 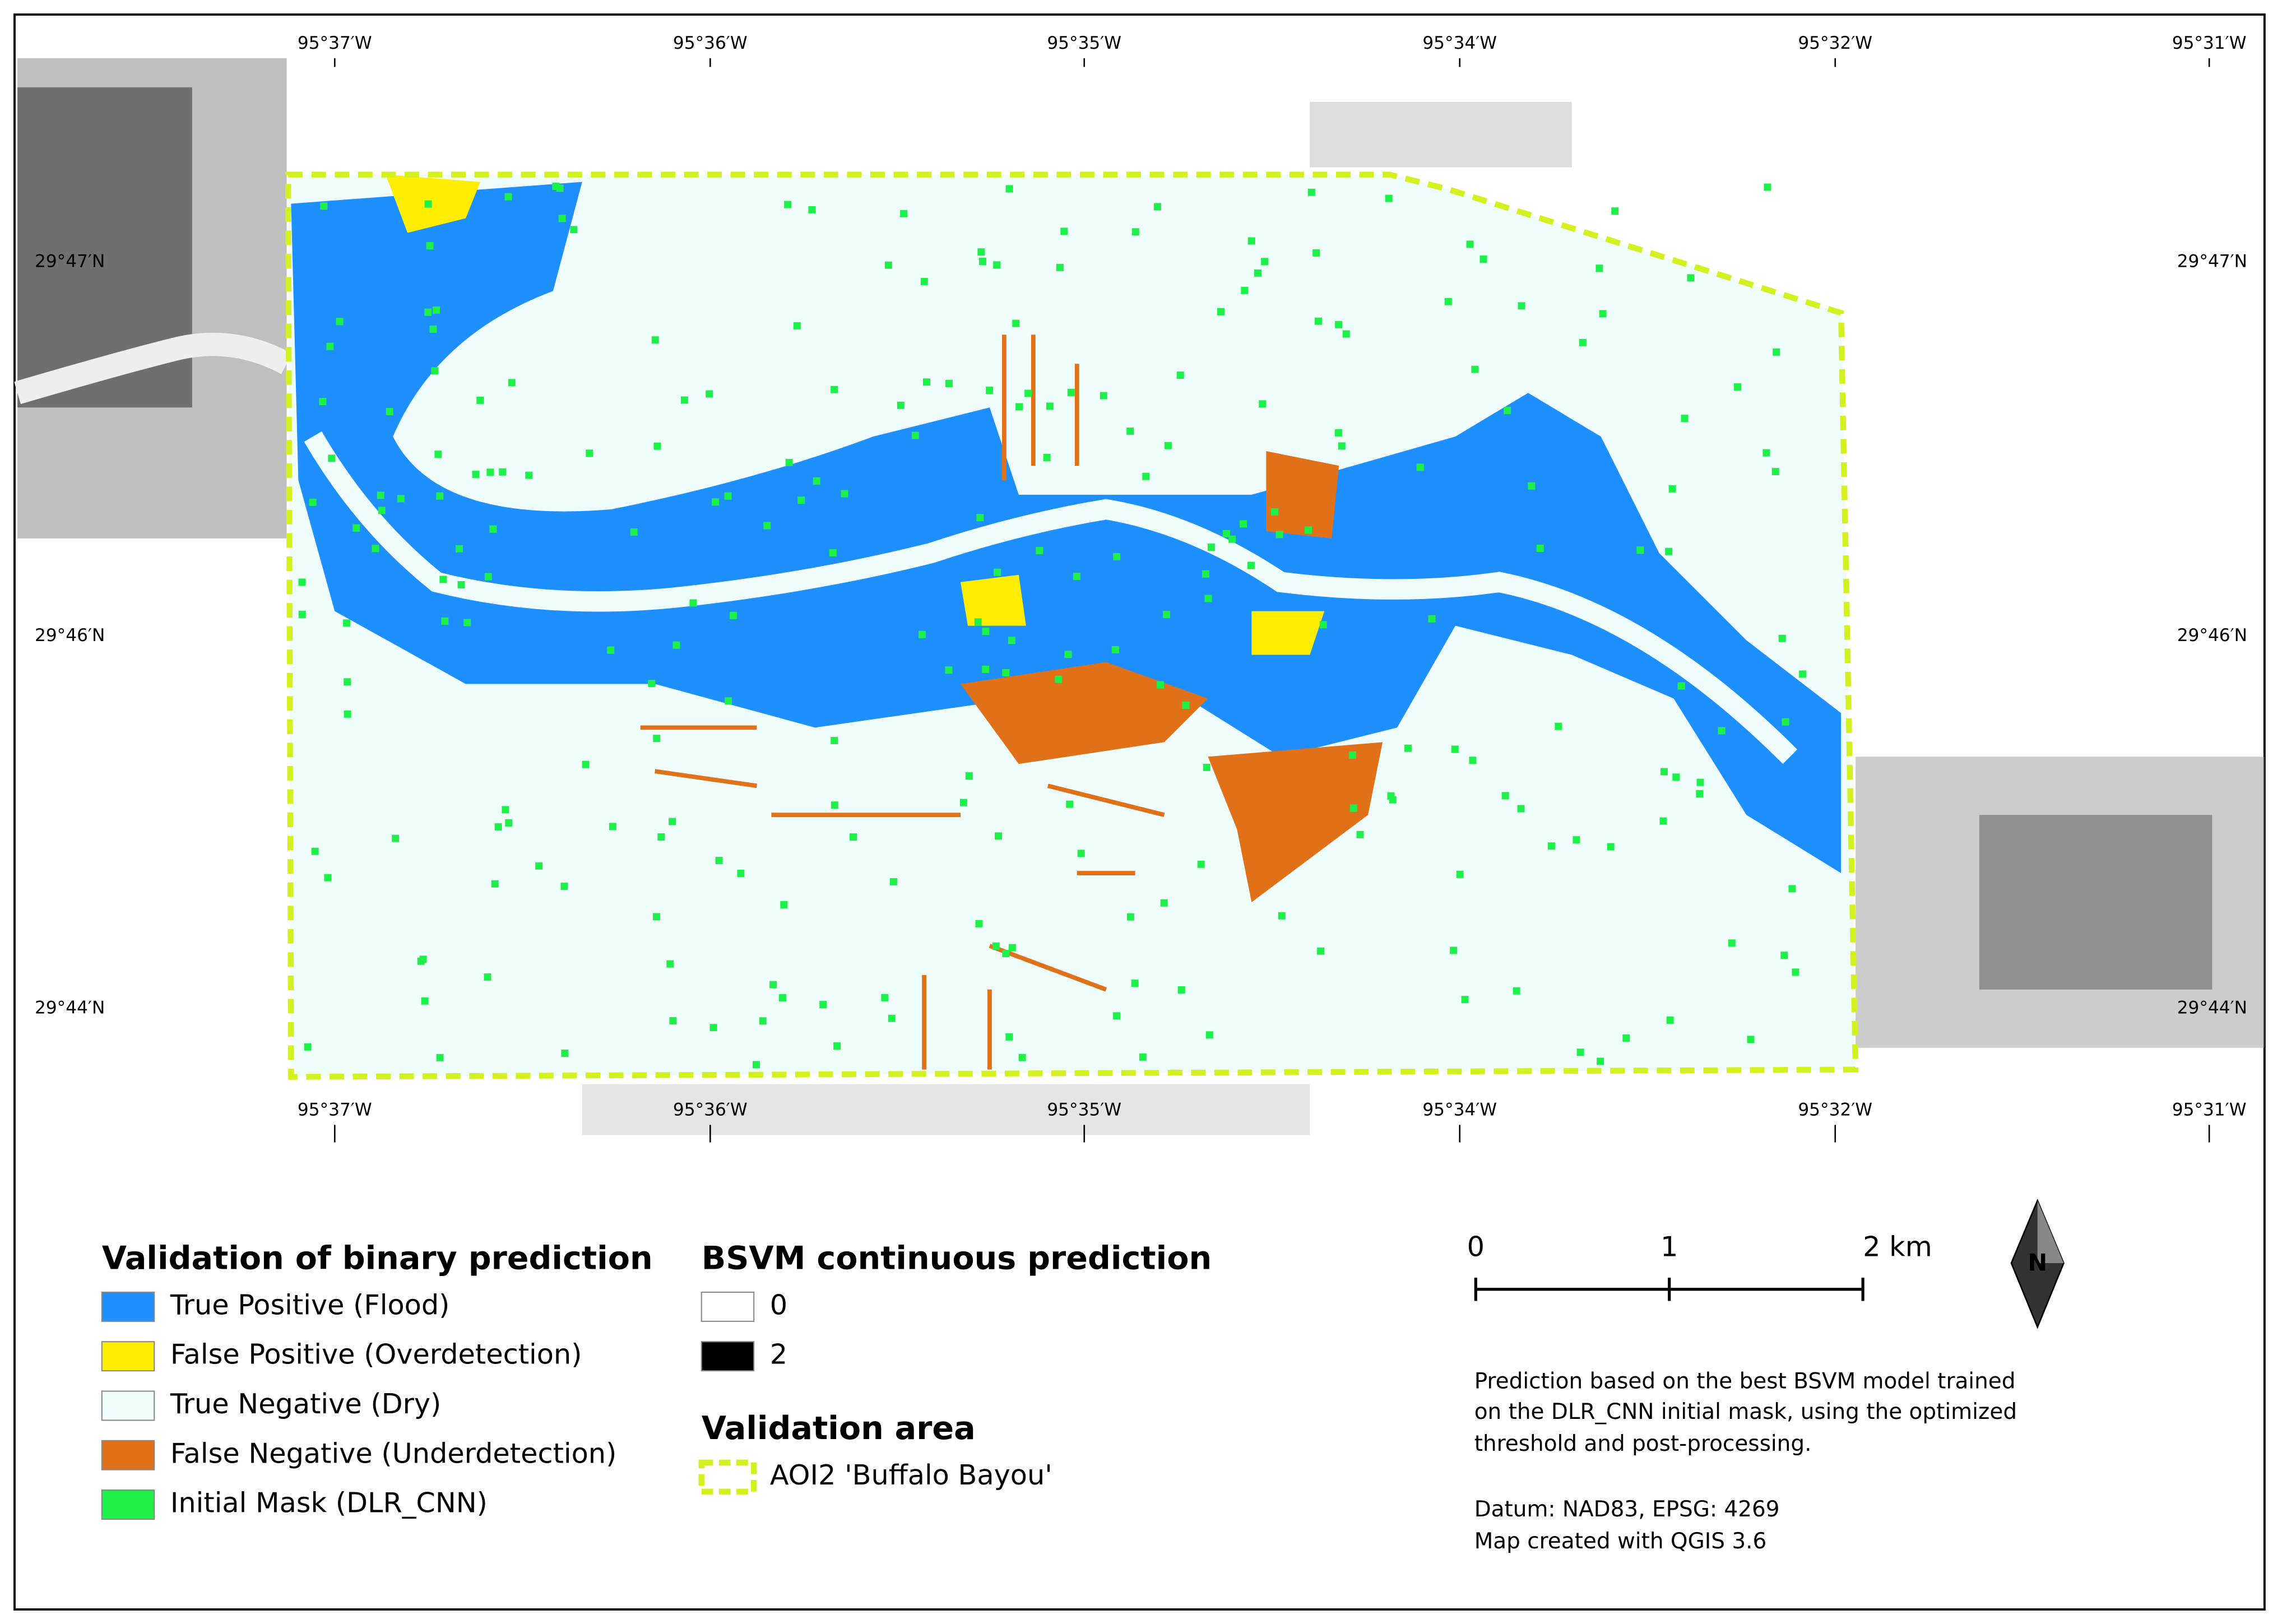 I want to click on legend-label: True Negative (Dry), so click(x=305, y=1404).